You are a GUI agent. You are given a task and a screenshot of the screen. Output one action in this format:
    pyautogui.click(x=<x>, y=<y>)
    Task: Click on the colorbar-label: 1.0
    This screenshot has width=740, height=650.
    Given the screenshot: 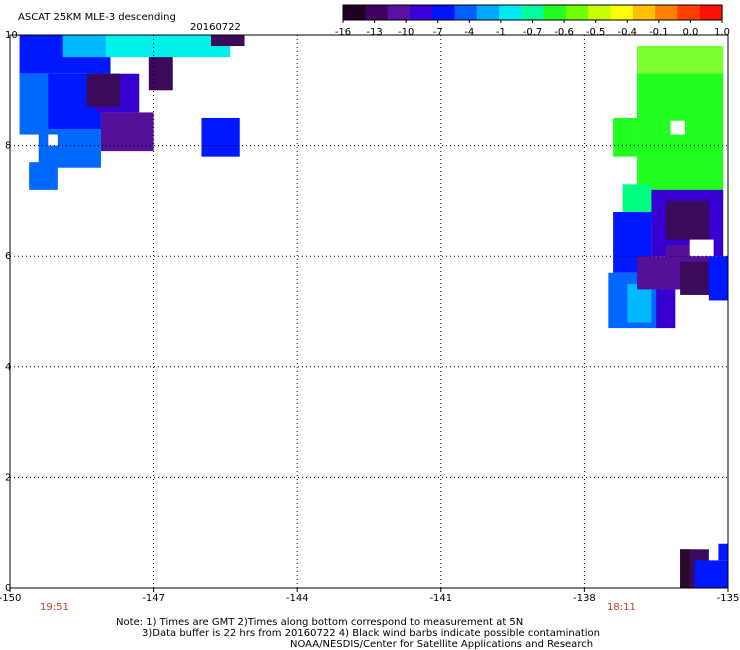 What is the action you would take?
    pyautogui.click(x=722, y=32)
    